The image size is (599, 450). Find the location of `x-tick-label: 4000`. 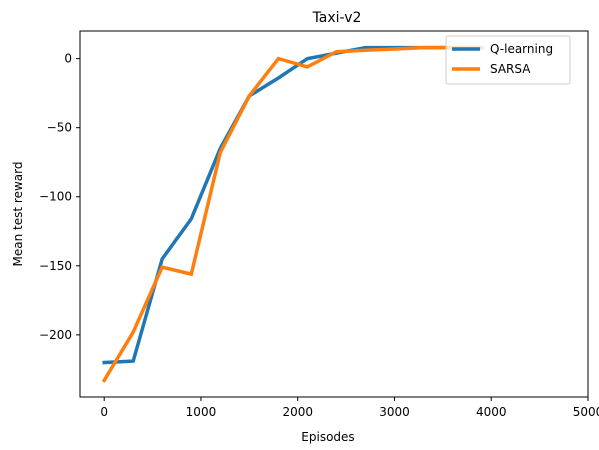

x-tick-label: 4000 is located at coordinates (491, 412).